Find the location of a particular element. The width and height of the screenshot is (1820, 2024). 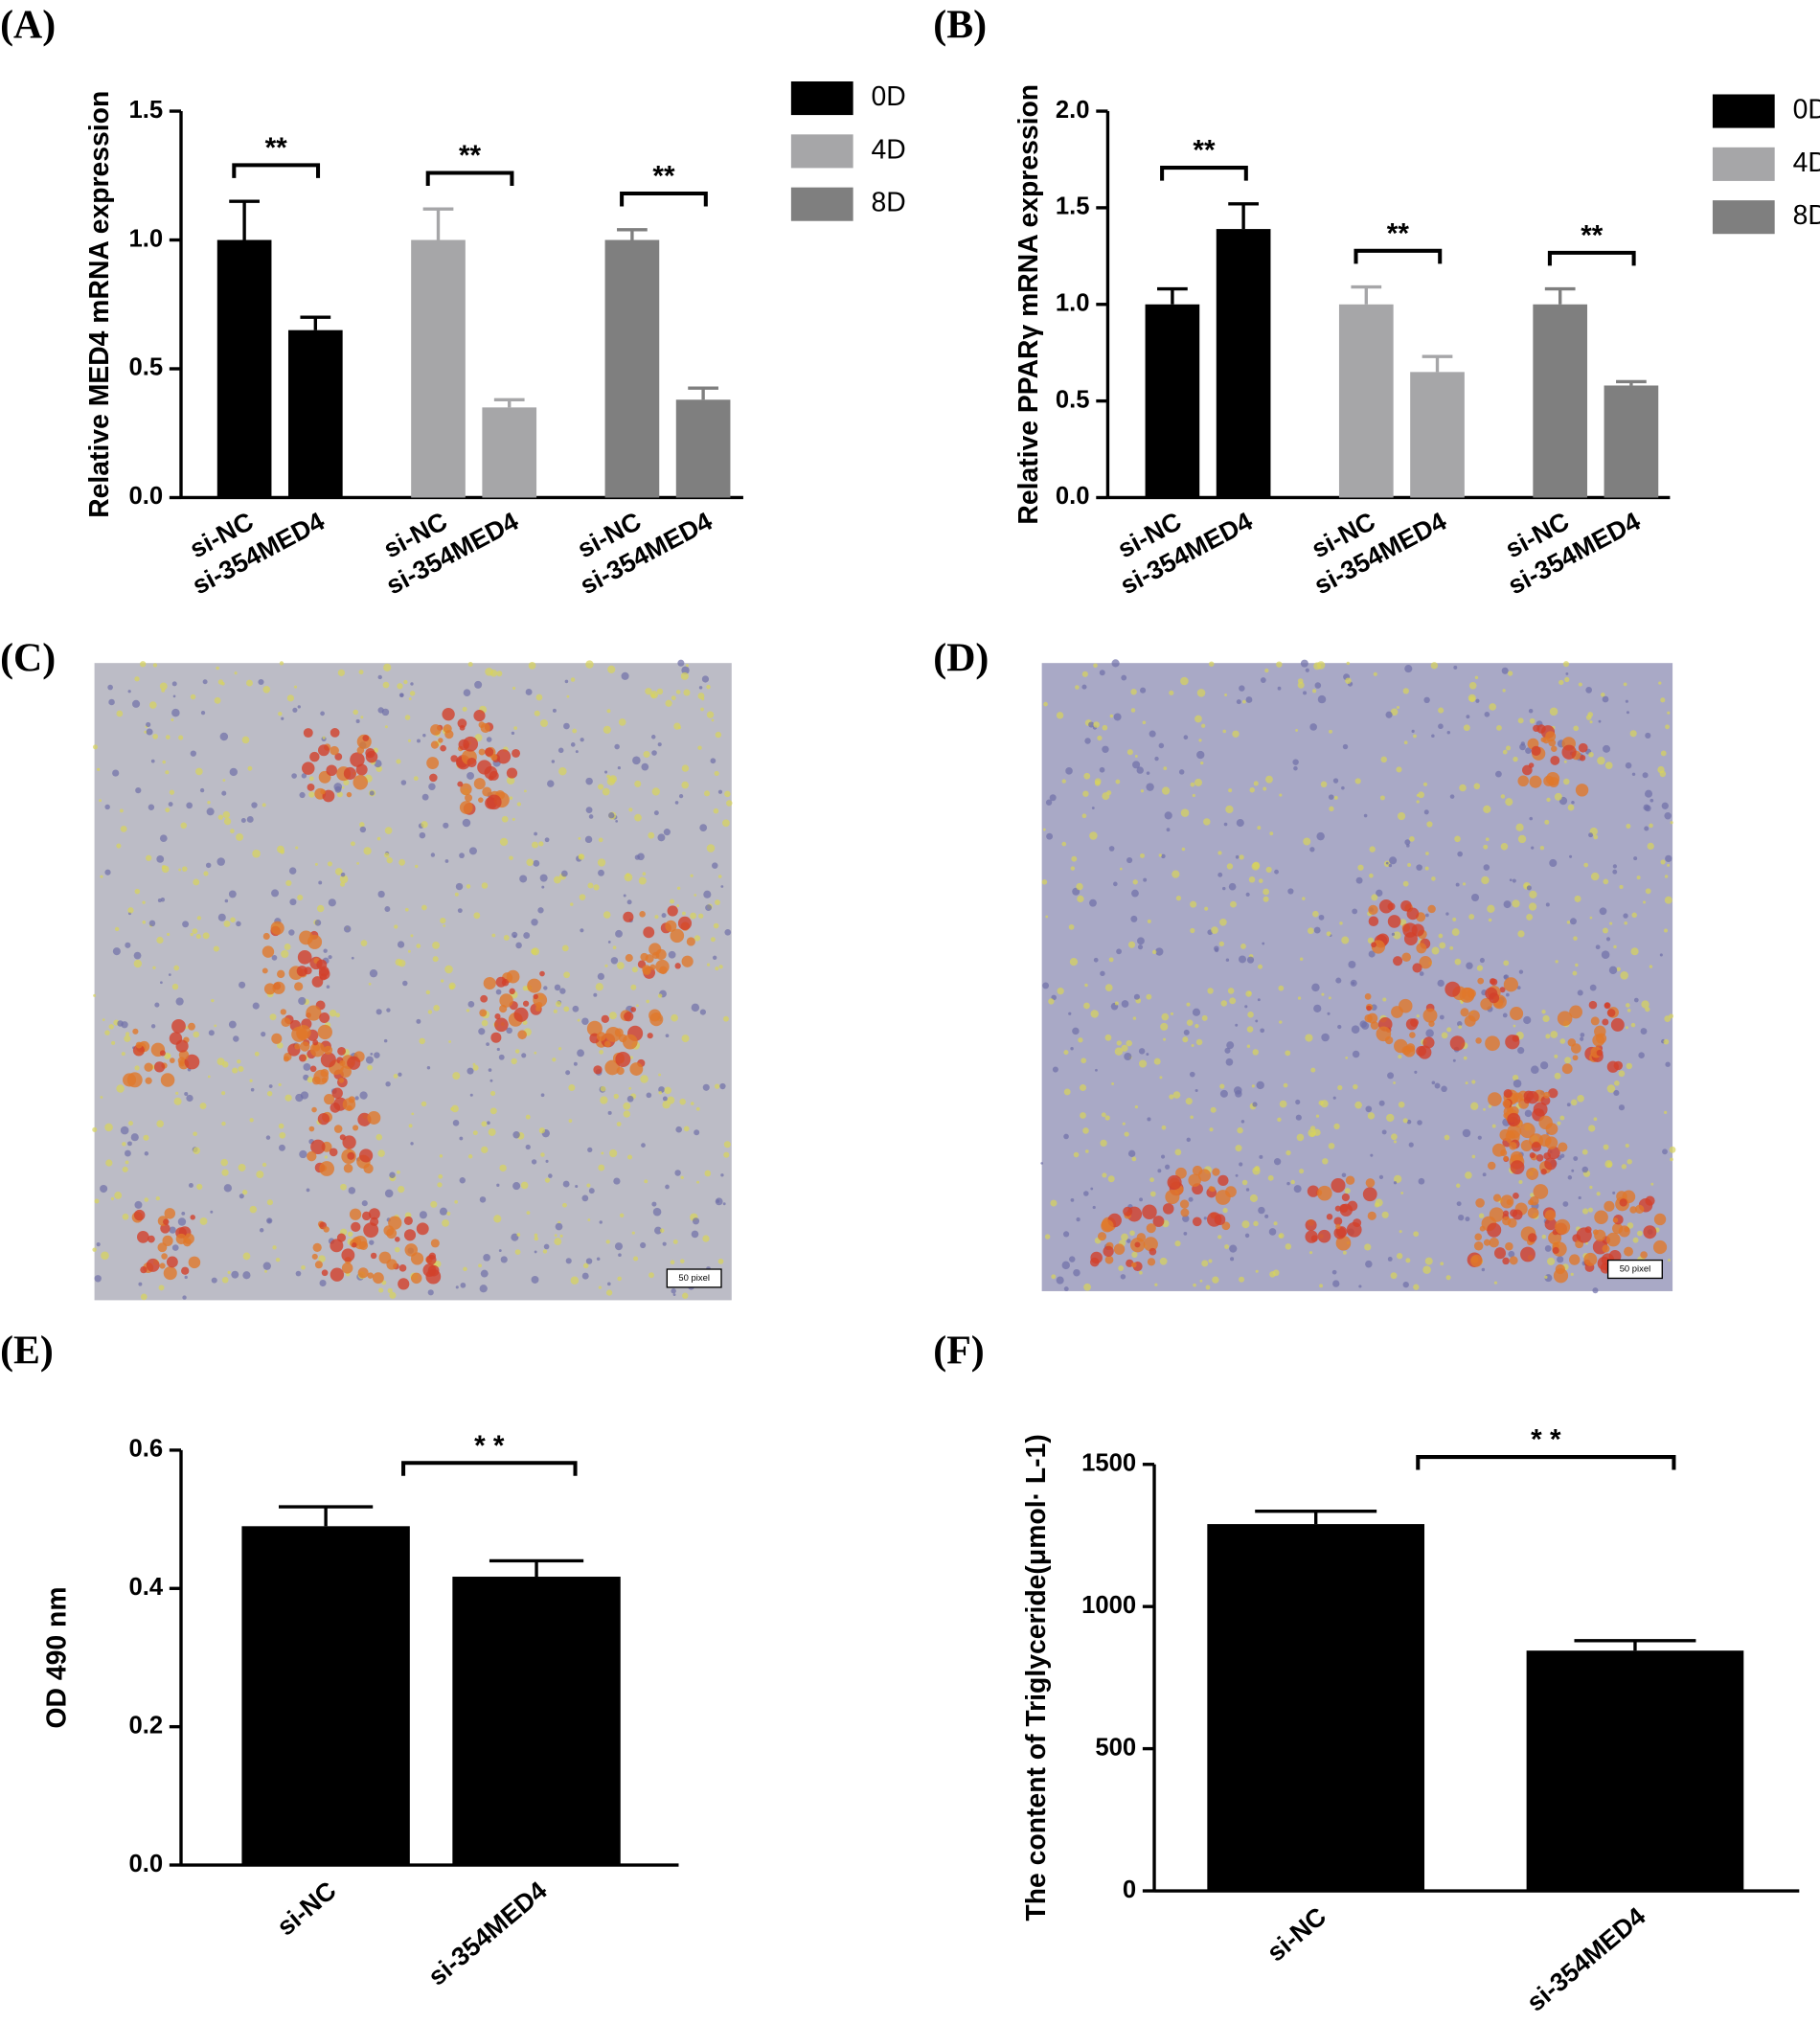

y-tick-label: 0.5 is located at coordinates (145, 367).